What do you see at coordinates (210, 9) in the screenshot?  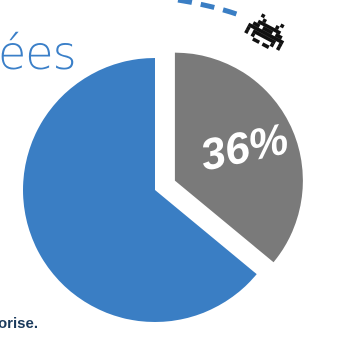 I see `dashed-arc` at bounding box center [210, 9].